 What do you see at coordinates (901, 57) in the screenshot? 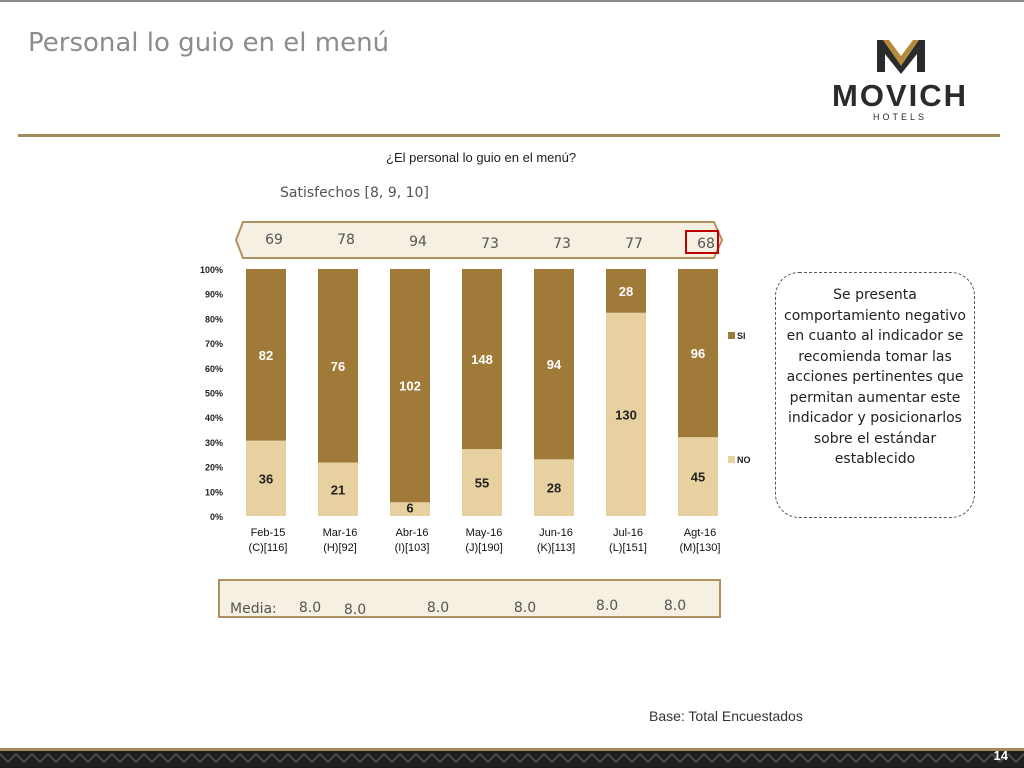
I see `logo-emblem-icon` at bounding box center [901, 57].